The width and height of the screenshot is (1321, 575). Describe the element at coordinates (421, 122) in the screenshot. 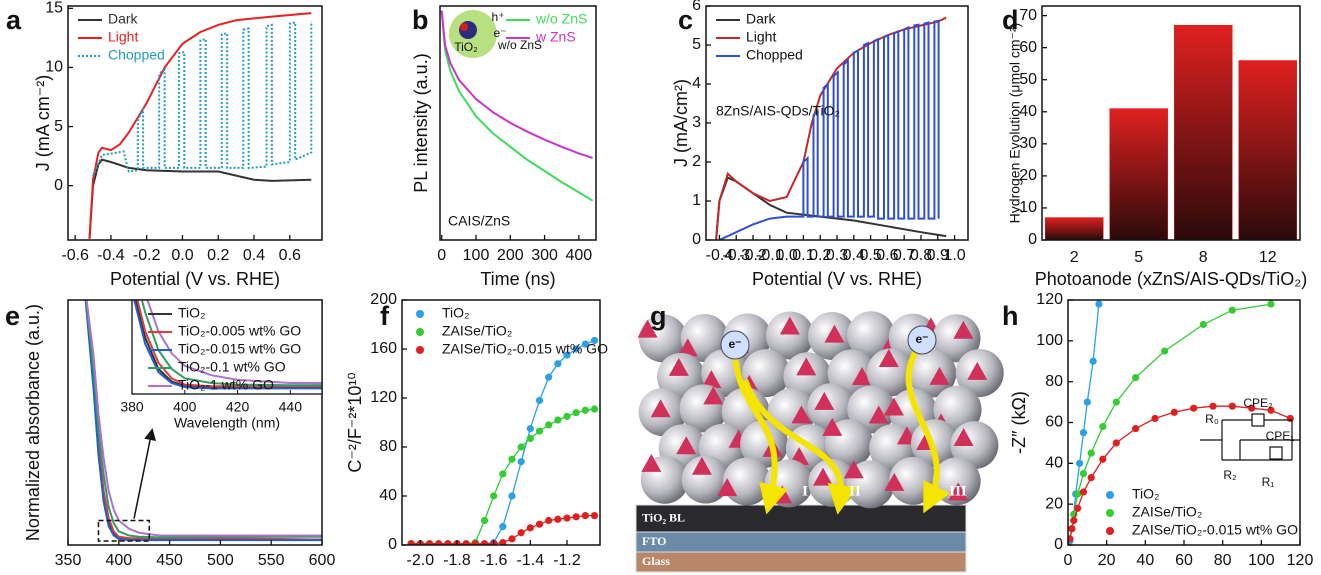

I see `y-axis-label: PL intensity (a.u.)` at that location.